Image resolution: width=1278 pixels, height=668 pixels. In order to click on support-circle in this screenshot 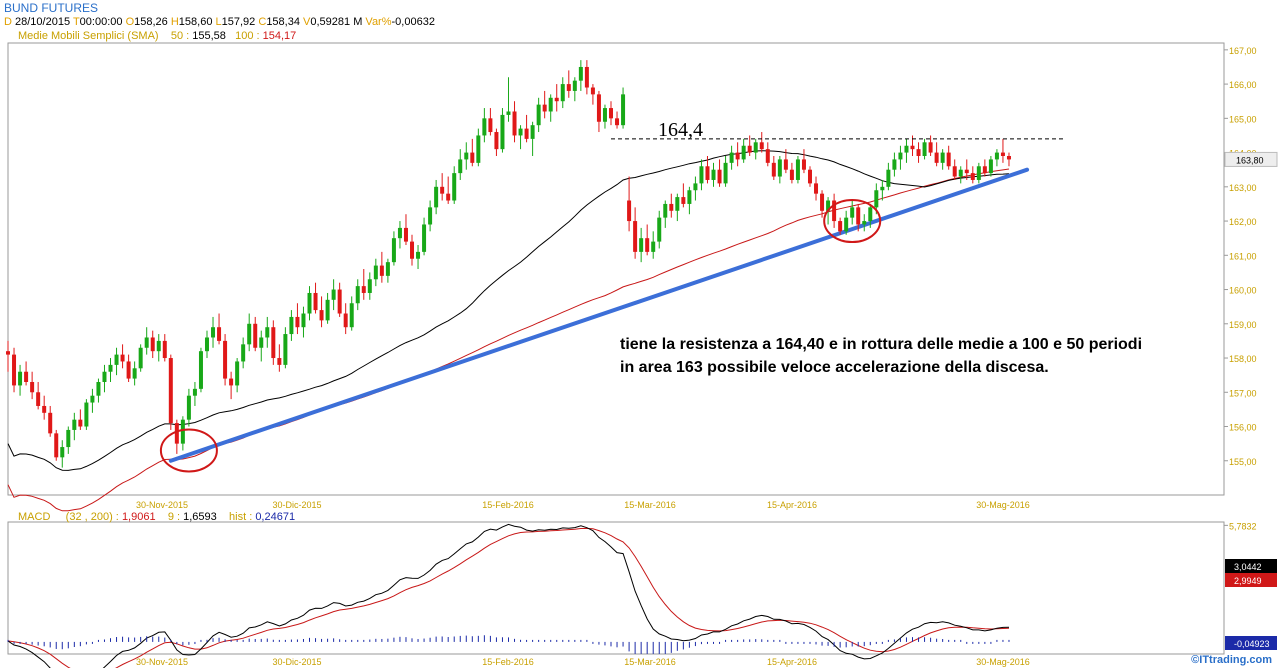, I will do `click(852, 221)`.